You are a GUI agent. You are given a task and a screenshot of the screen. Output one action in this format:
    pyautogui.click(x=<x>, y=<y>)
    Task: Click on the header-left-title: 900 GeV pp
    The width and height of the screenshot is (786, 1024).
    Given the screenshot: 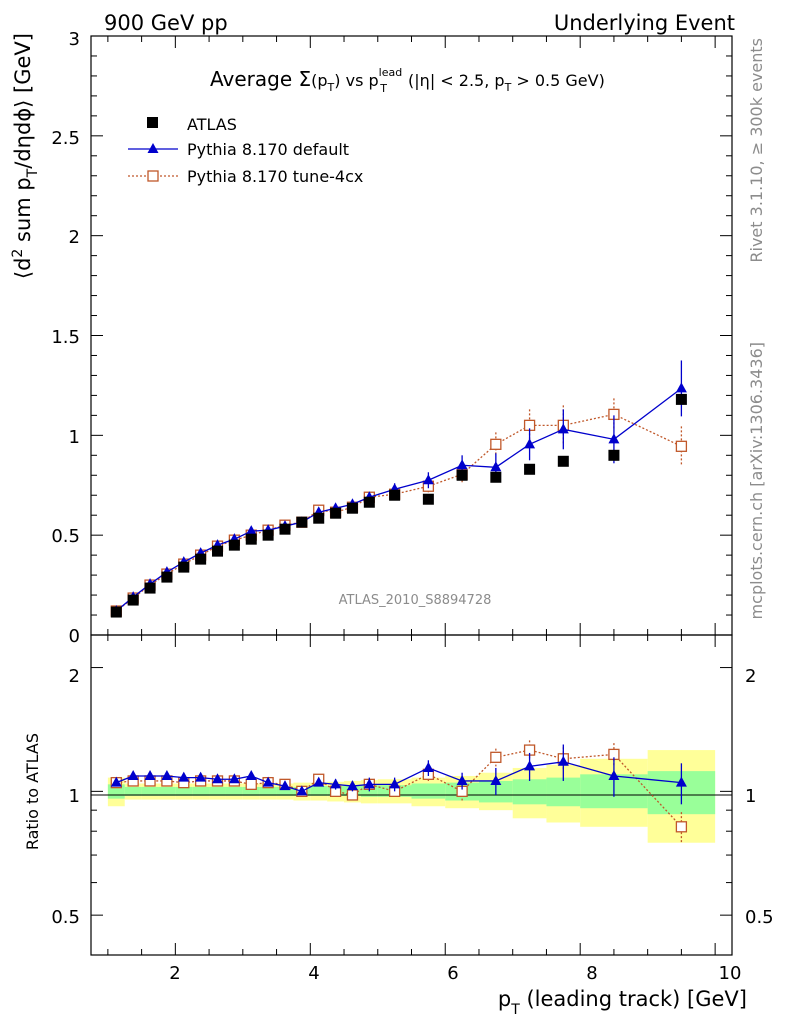 What is the action you would take?
    pyautogui.click(x=166, y=23)
    